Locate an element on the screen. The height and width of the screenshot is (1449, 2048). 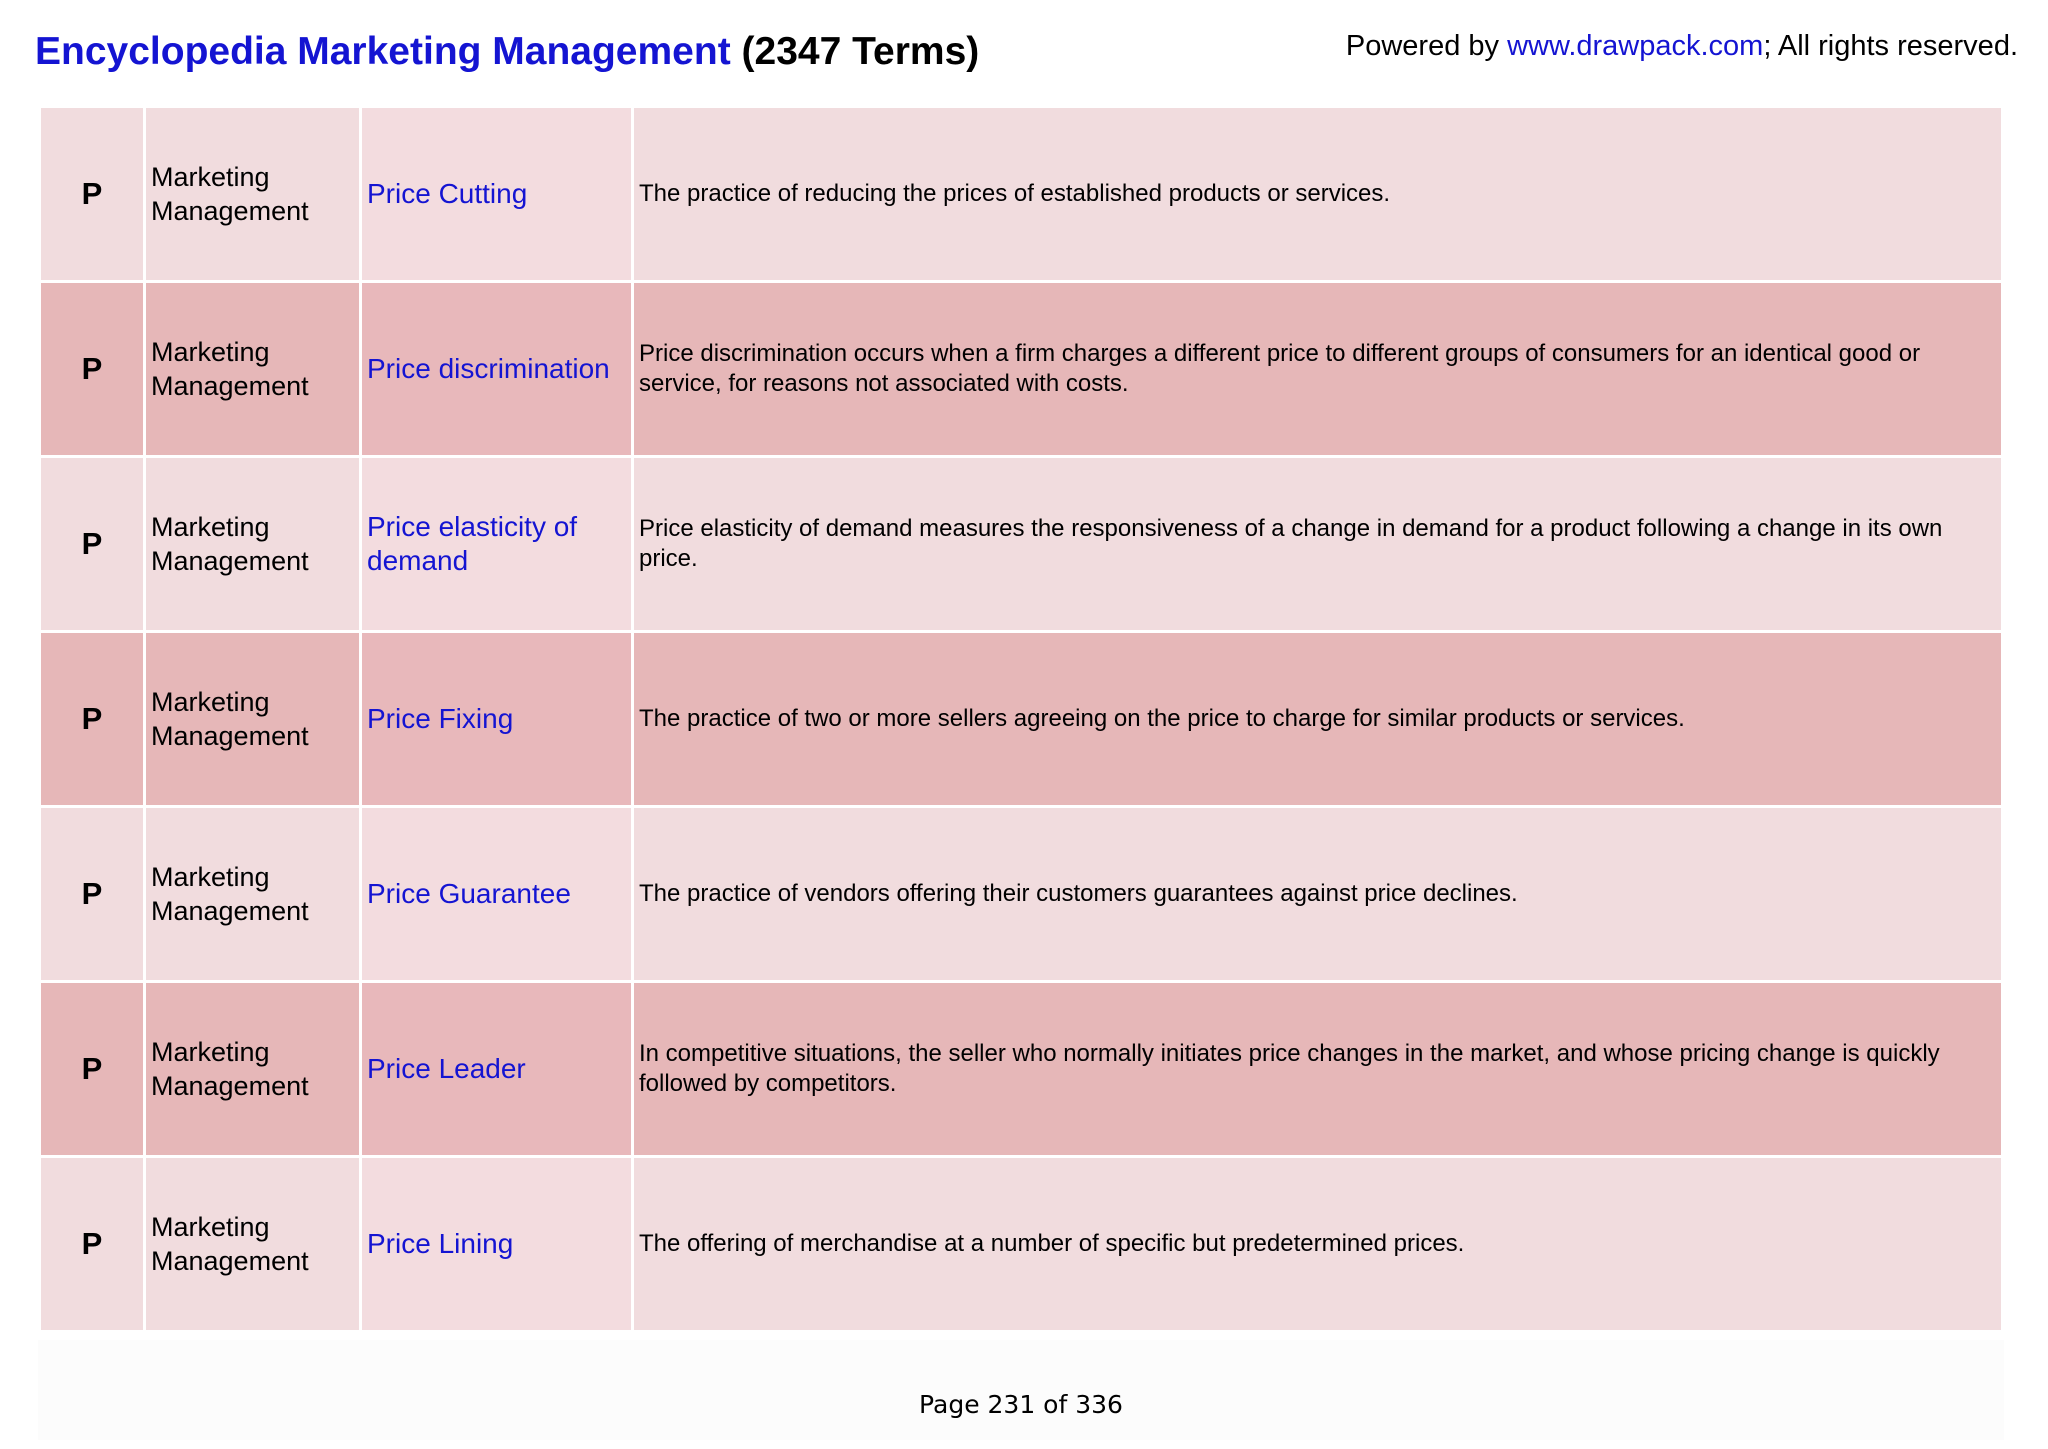
title-term-count: (2347 Terms) is located at coordinates (860, 51).